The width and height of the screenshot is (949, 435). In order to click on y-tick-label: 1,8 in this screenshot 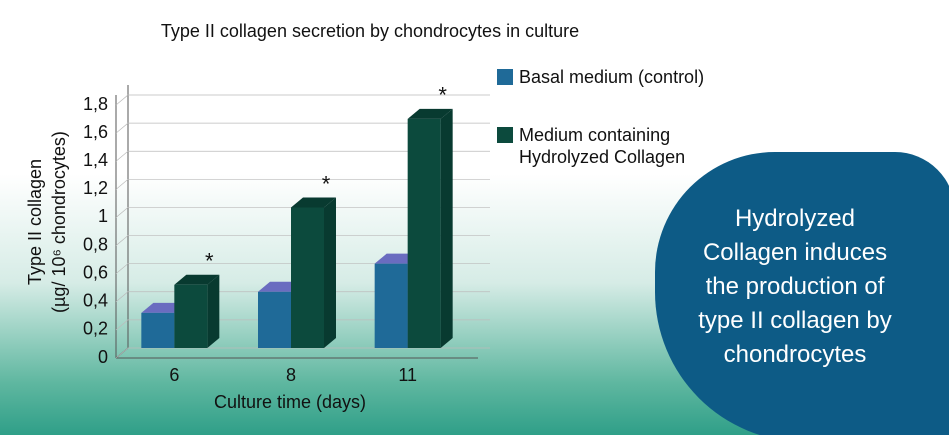, I will do `click(95, 104)`.